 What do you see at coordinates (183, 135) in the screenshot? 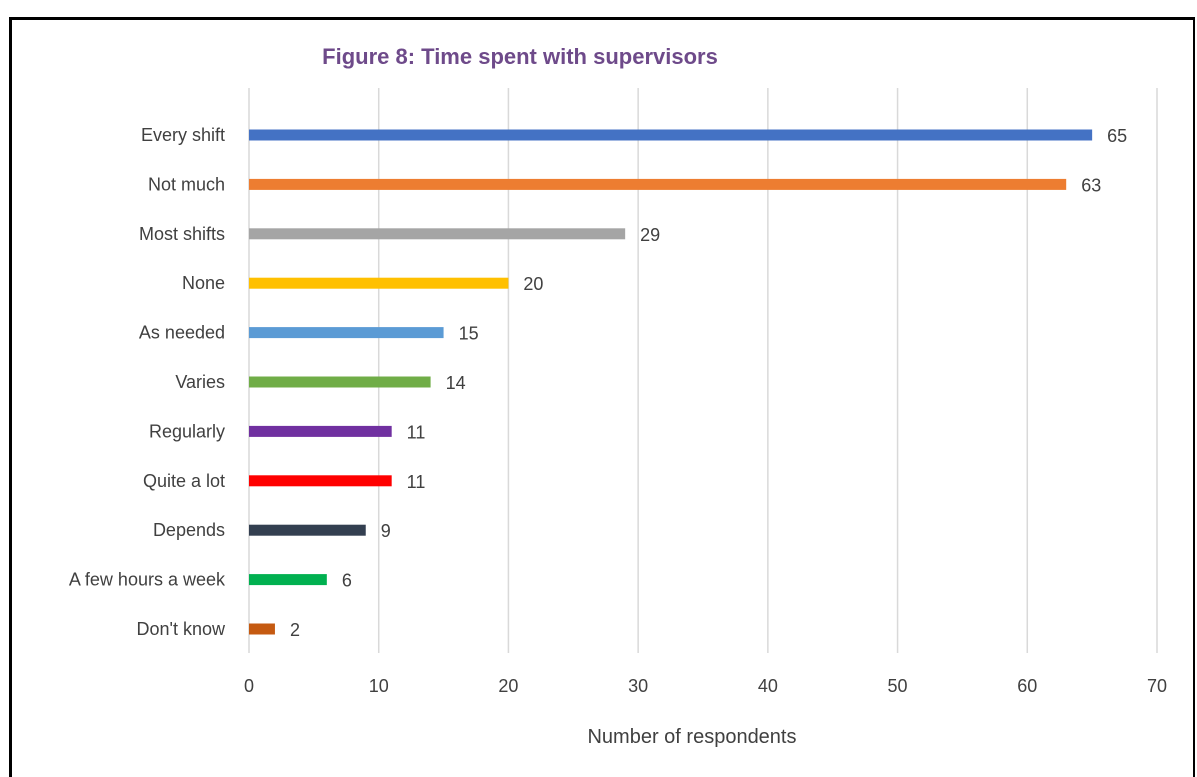
I see `category-label: Every shift` at bounding box center [183, 135].